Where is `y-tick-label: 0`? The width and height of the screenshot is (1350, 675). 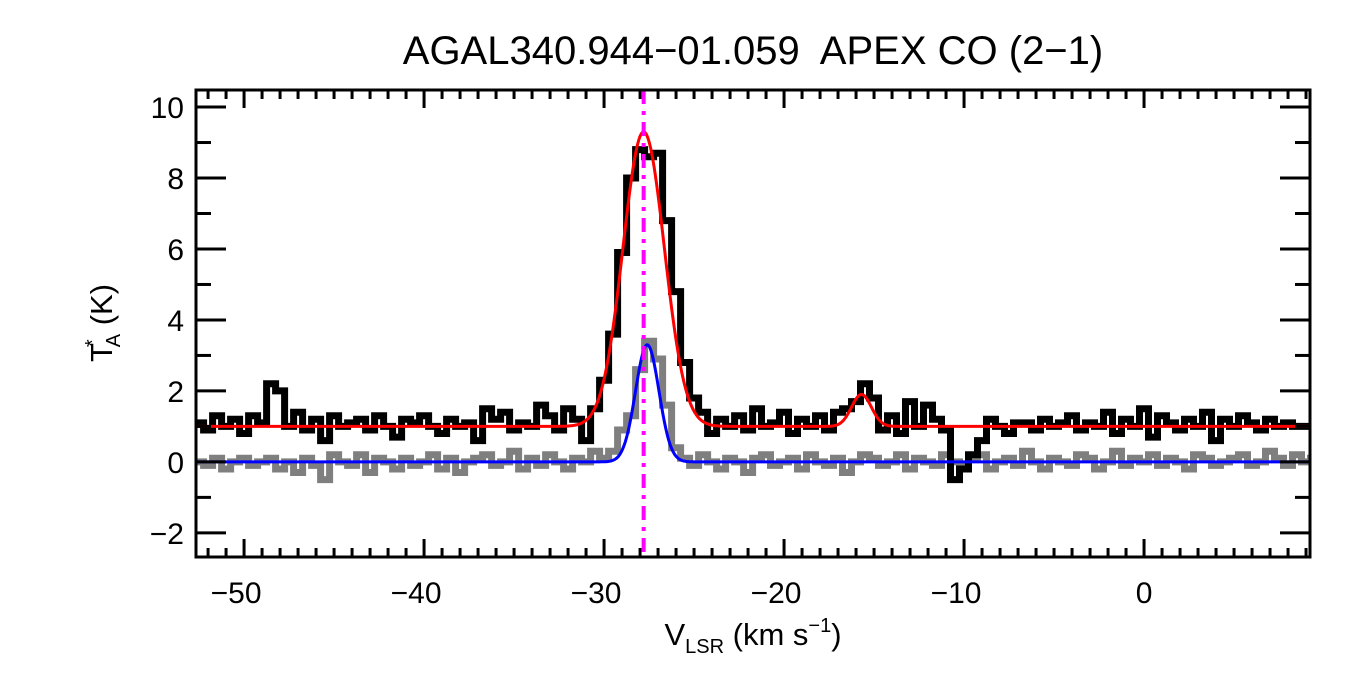
y-tick-label: 0 is located at coordinates (175, 463).